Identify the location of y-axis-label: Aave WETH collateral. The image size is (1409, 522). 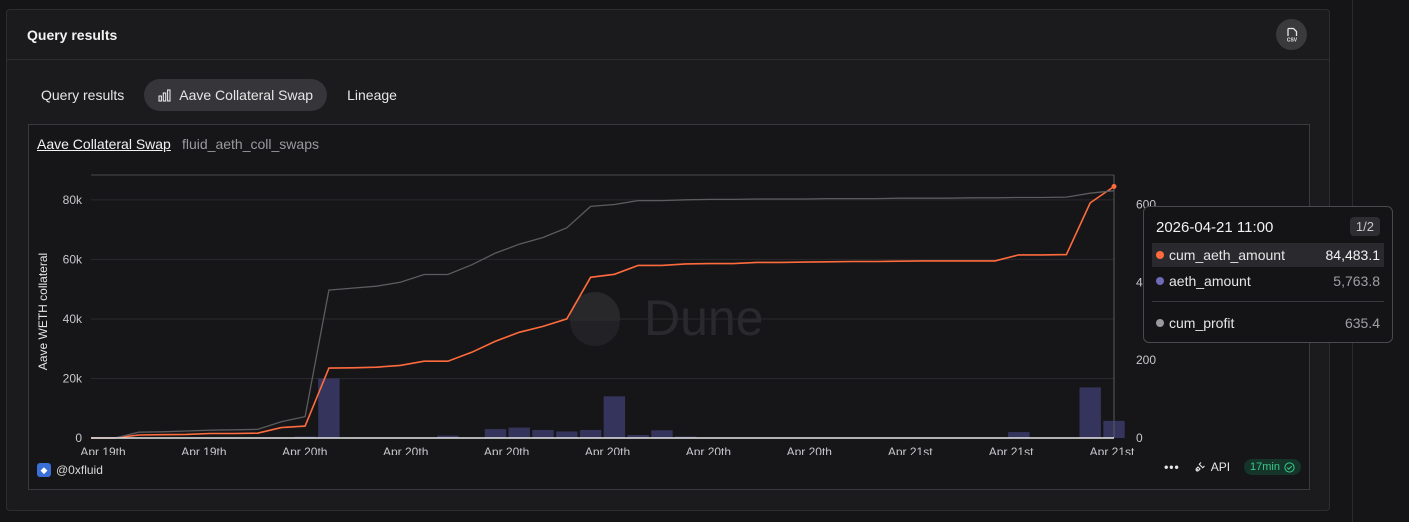
(43, 311).